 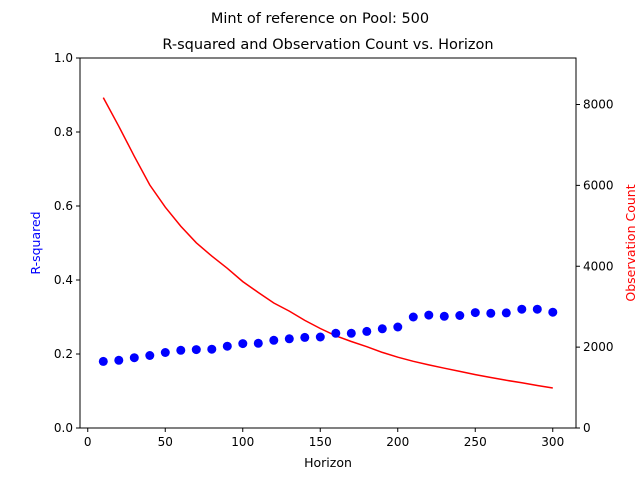 What do you see at coordinates (67, 243) in the screenshot?
I see `left-axis-ticks: 0.0 0.2 0.4 0.6 0.8 1.0` at bounding box center [67, 243].